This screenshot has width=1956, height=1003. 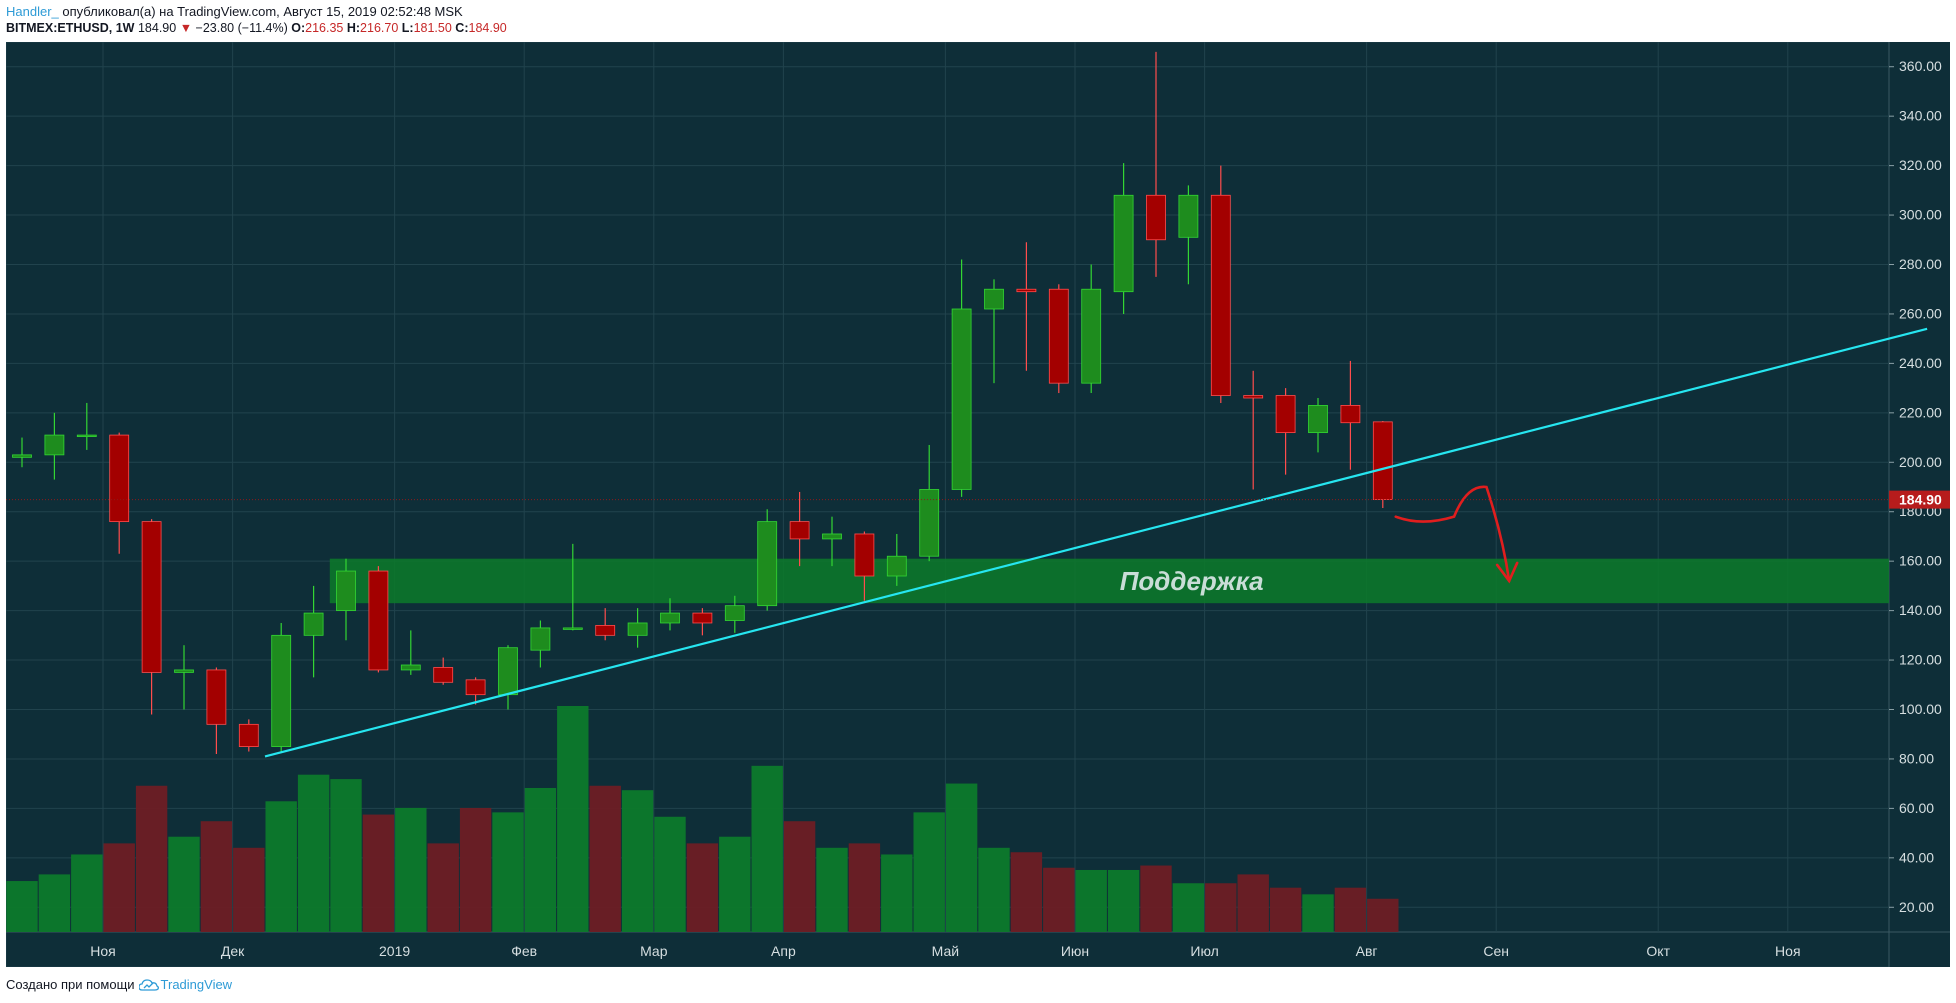 What do you see at coordinates (654, 951) in the screenshot?
I see `time-tick-label: Мар` at bounding box center [654, 951].